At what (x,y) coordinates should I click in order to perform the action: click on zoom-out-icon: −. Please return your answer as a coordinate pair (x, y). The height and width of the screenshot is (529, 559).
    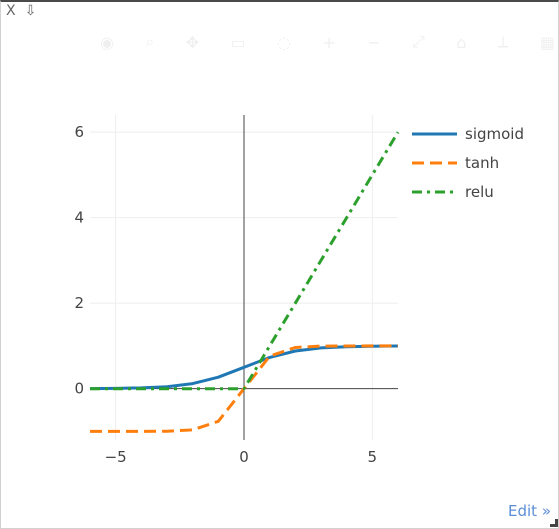
    Looking at the image, I should click on (374, 42).